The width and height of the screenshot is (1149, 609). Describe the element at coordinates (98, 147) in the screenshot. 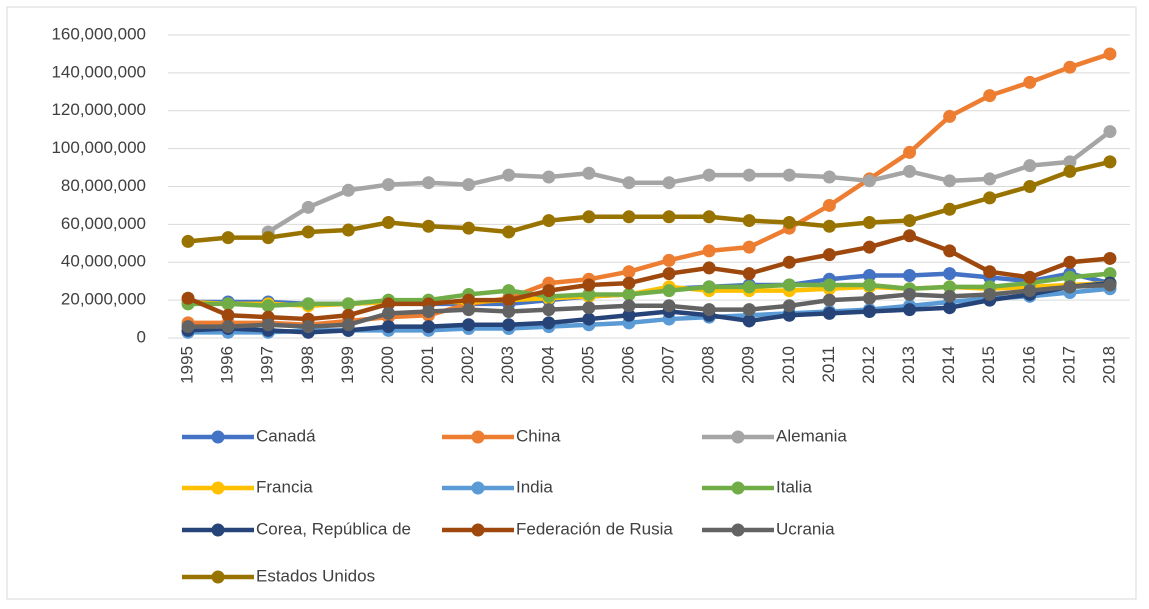

I see `y-tick-label: 100,000,000` at that location.